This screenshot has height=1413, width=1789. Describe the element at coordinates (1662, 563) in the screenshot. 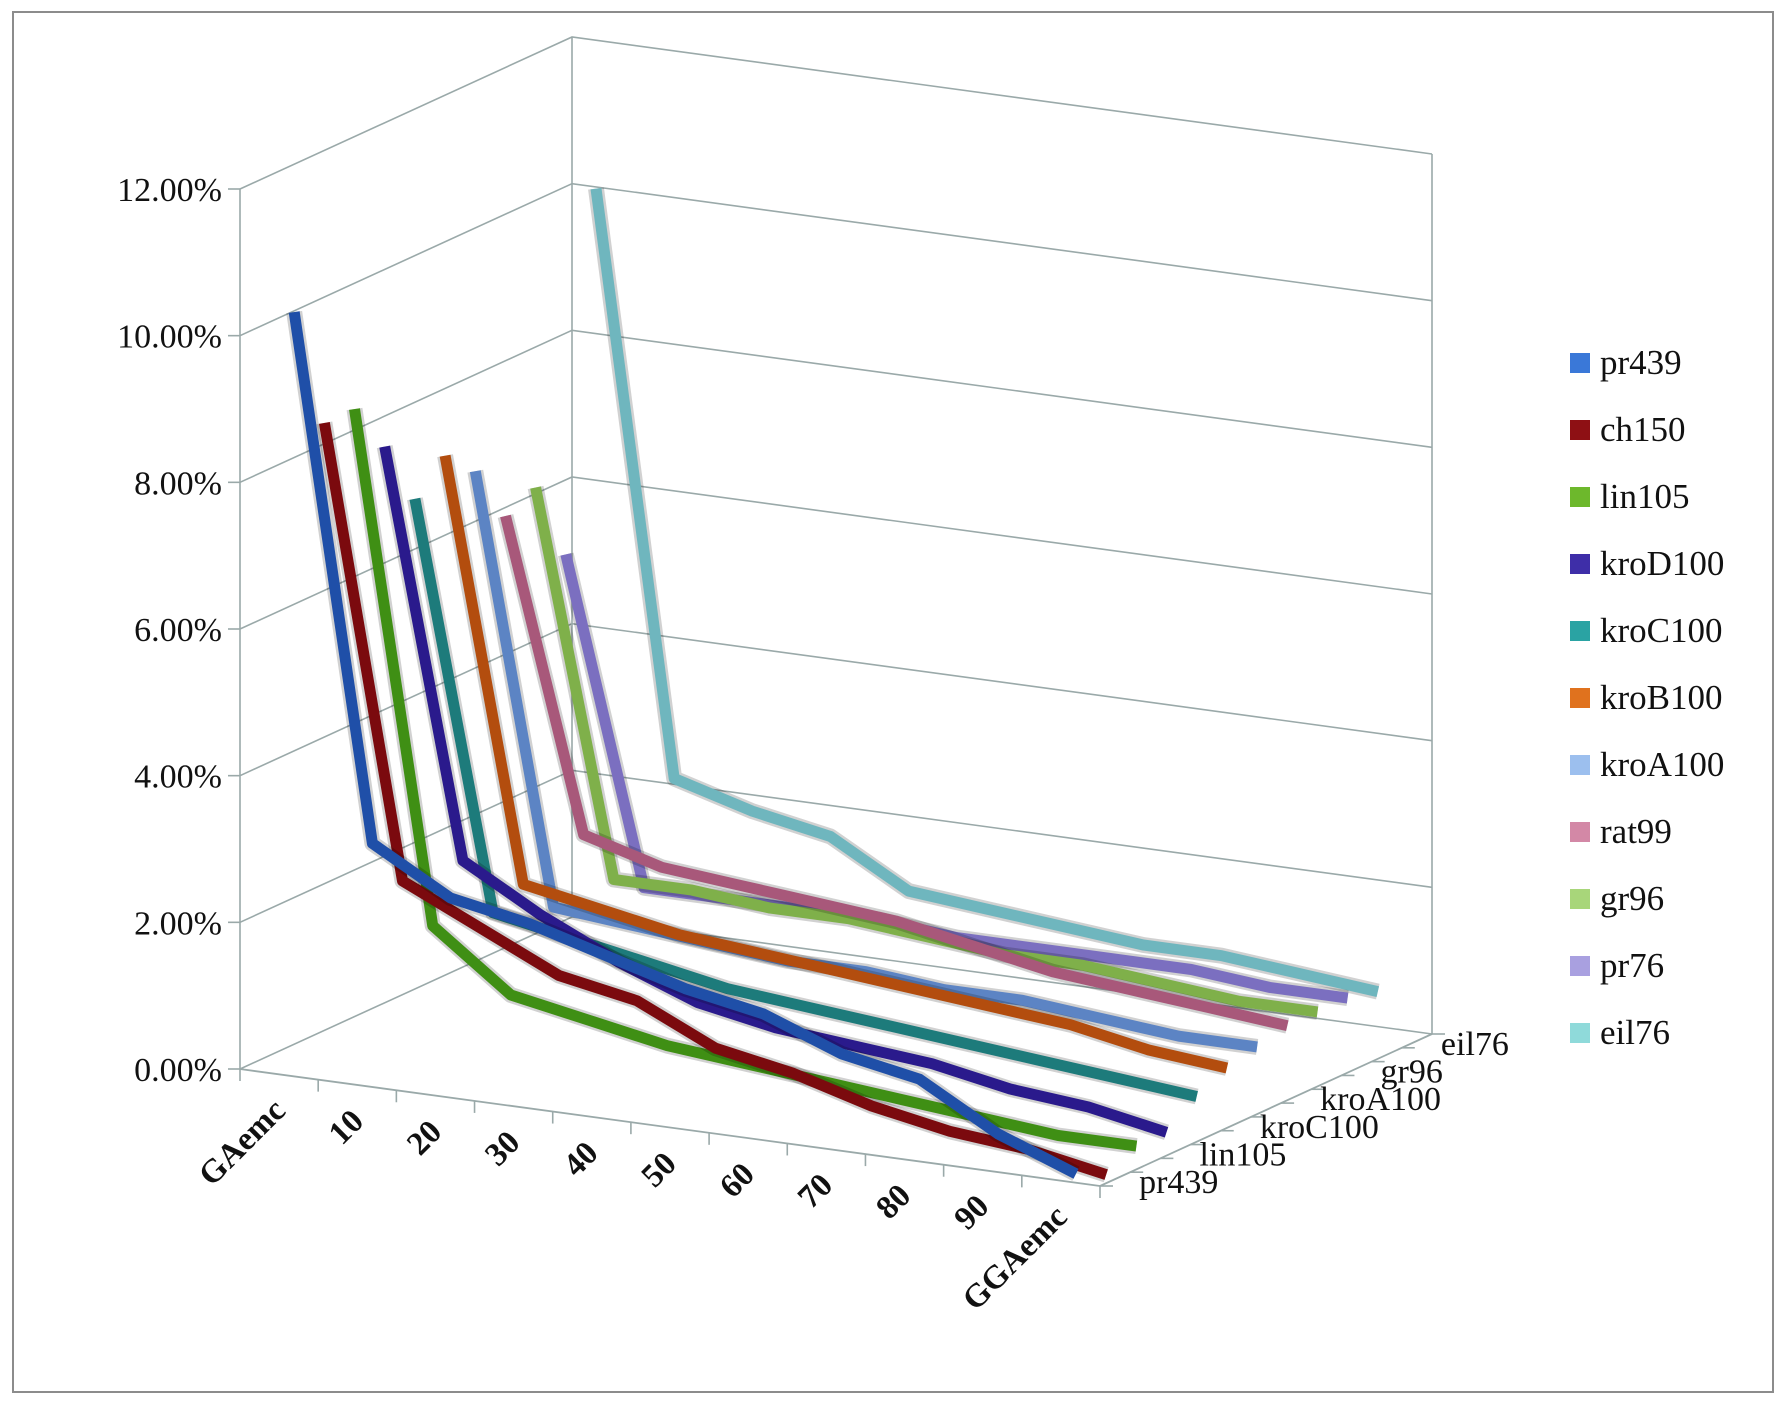

I see `legend-label-kroD100: kroD100` at that location.